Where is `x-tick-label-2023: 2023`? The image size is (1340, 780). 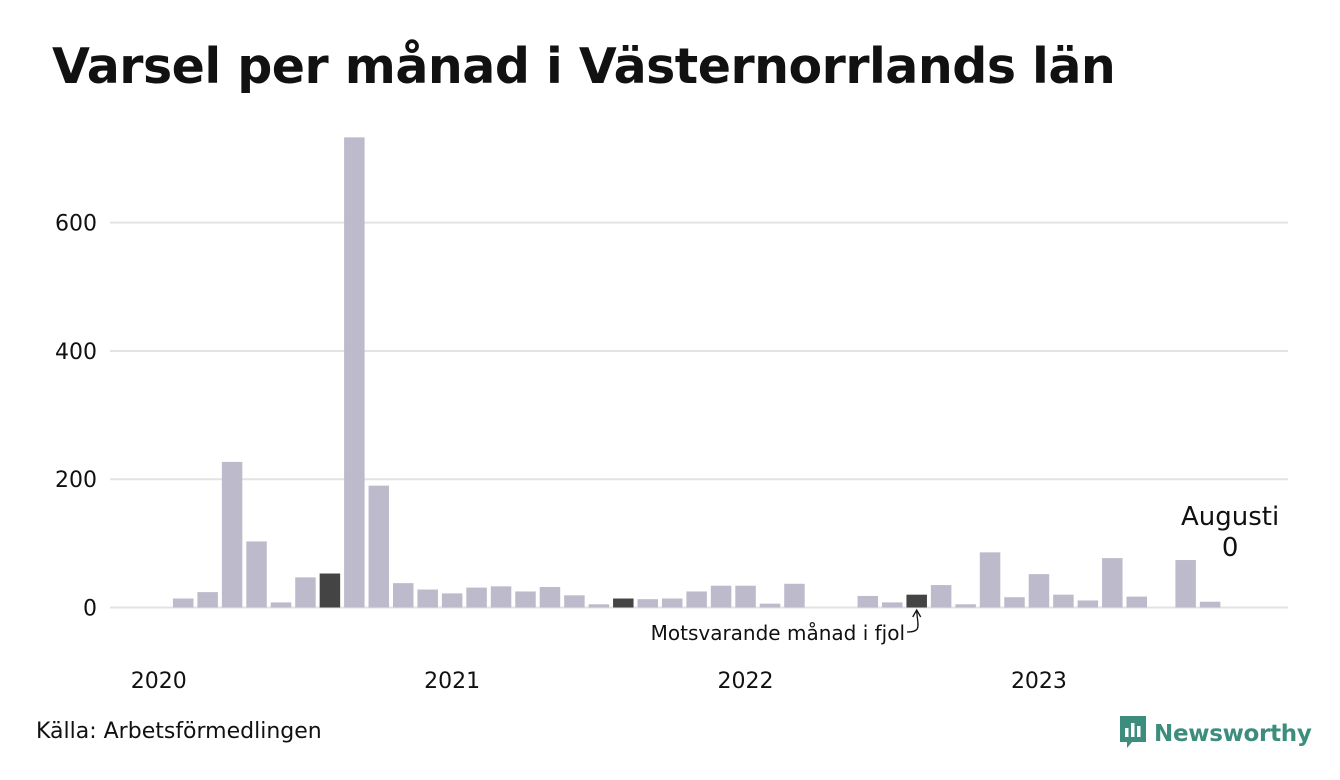
x-tick-label-2023: 2023 is located at coordinates (1039, 681).